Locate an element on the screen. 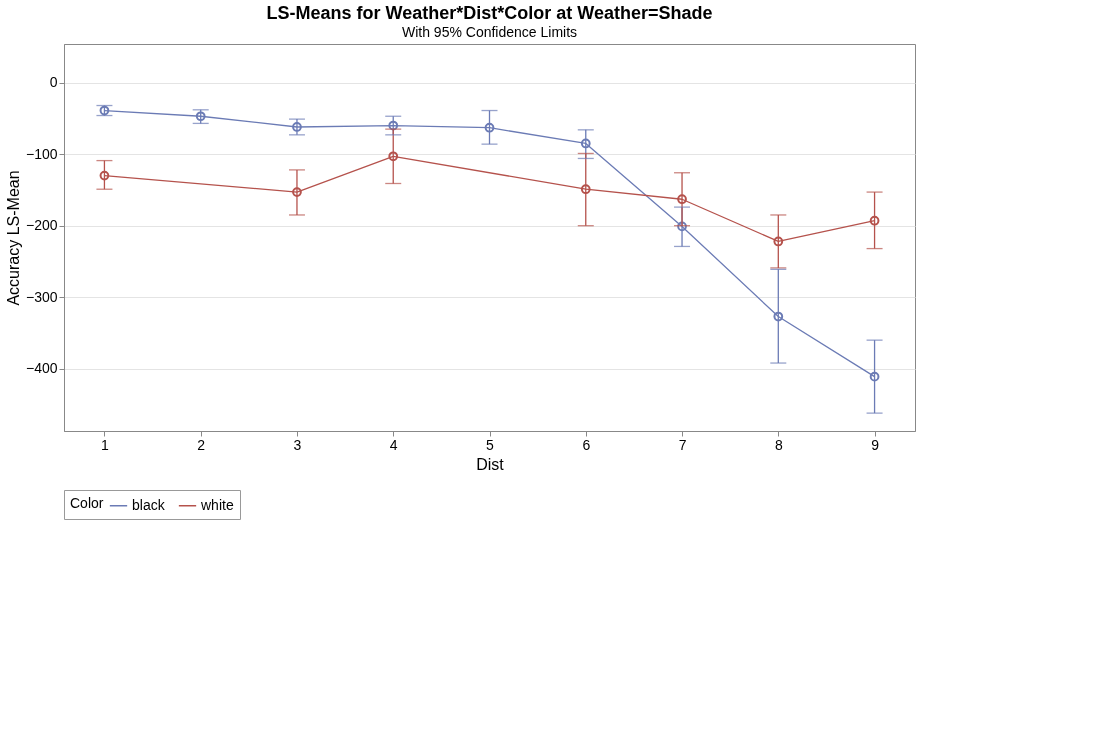 The height and width of the screenshot is (740, 1099). x-tick-label: 6 is located at coordinates (586, 444).